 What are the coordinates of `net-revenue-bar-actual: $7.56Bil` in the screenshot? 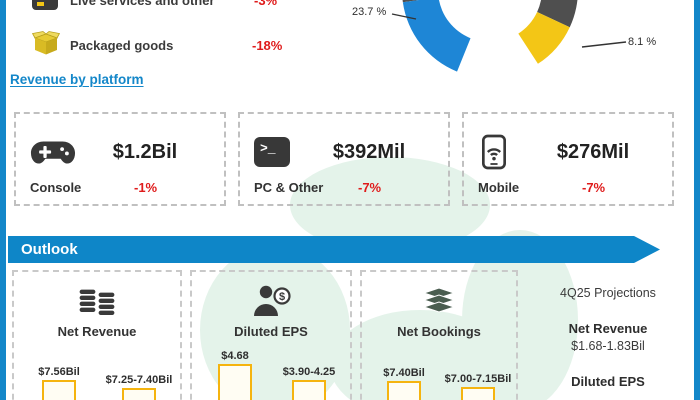 It's located at (59, 383).